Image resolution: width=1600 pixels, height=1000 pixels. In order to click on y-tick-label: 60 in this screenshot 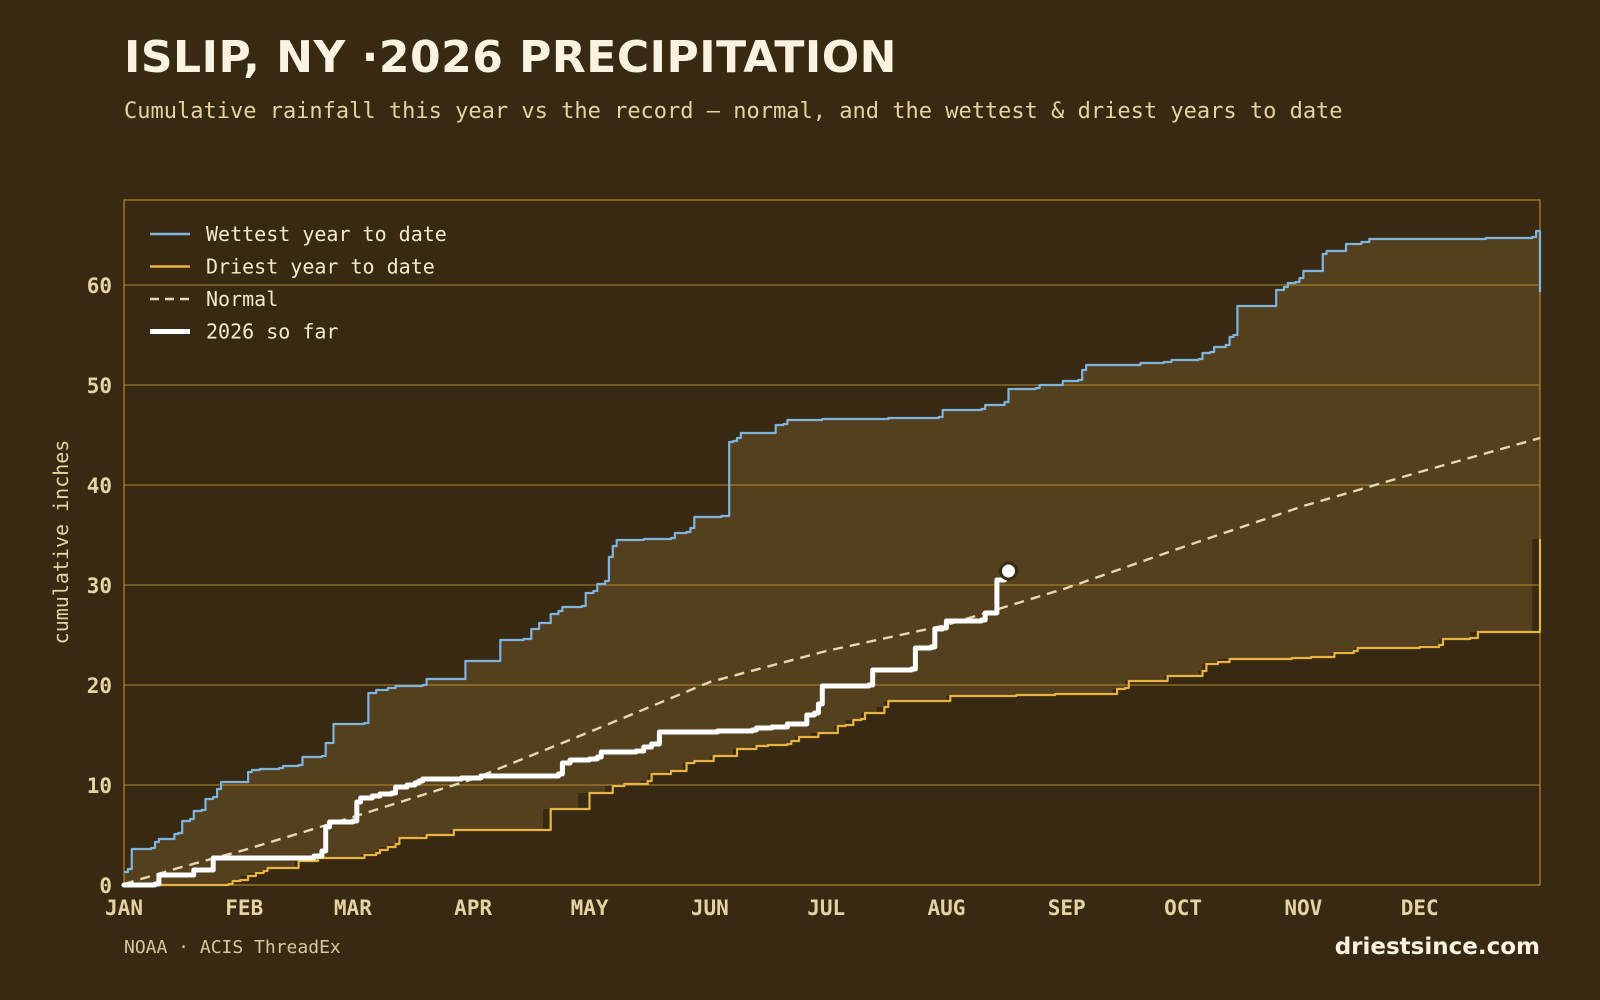, I will do `click(99, 286)`.